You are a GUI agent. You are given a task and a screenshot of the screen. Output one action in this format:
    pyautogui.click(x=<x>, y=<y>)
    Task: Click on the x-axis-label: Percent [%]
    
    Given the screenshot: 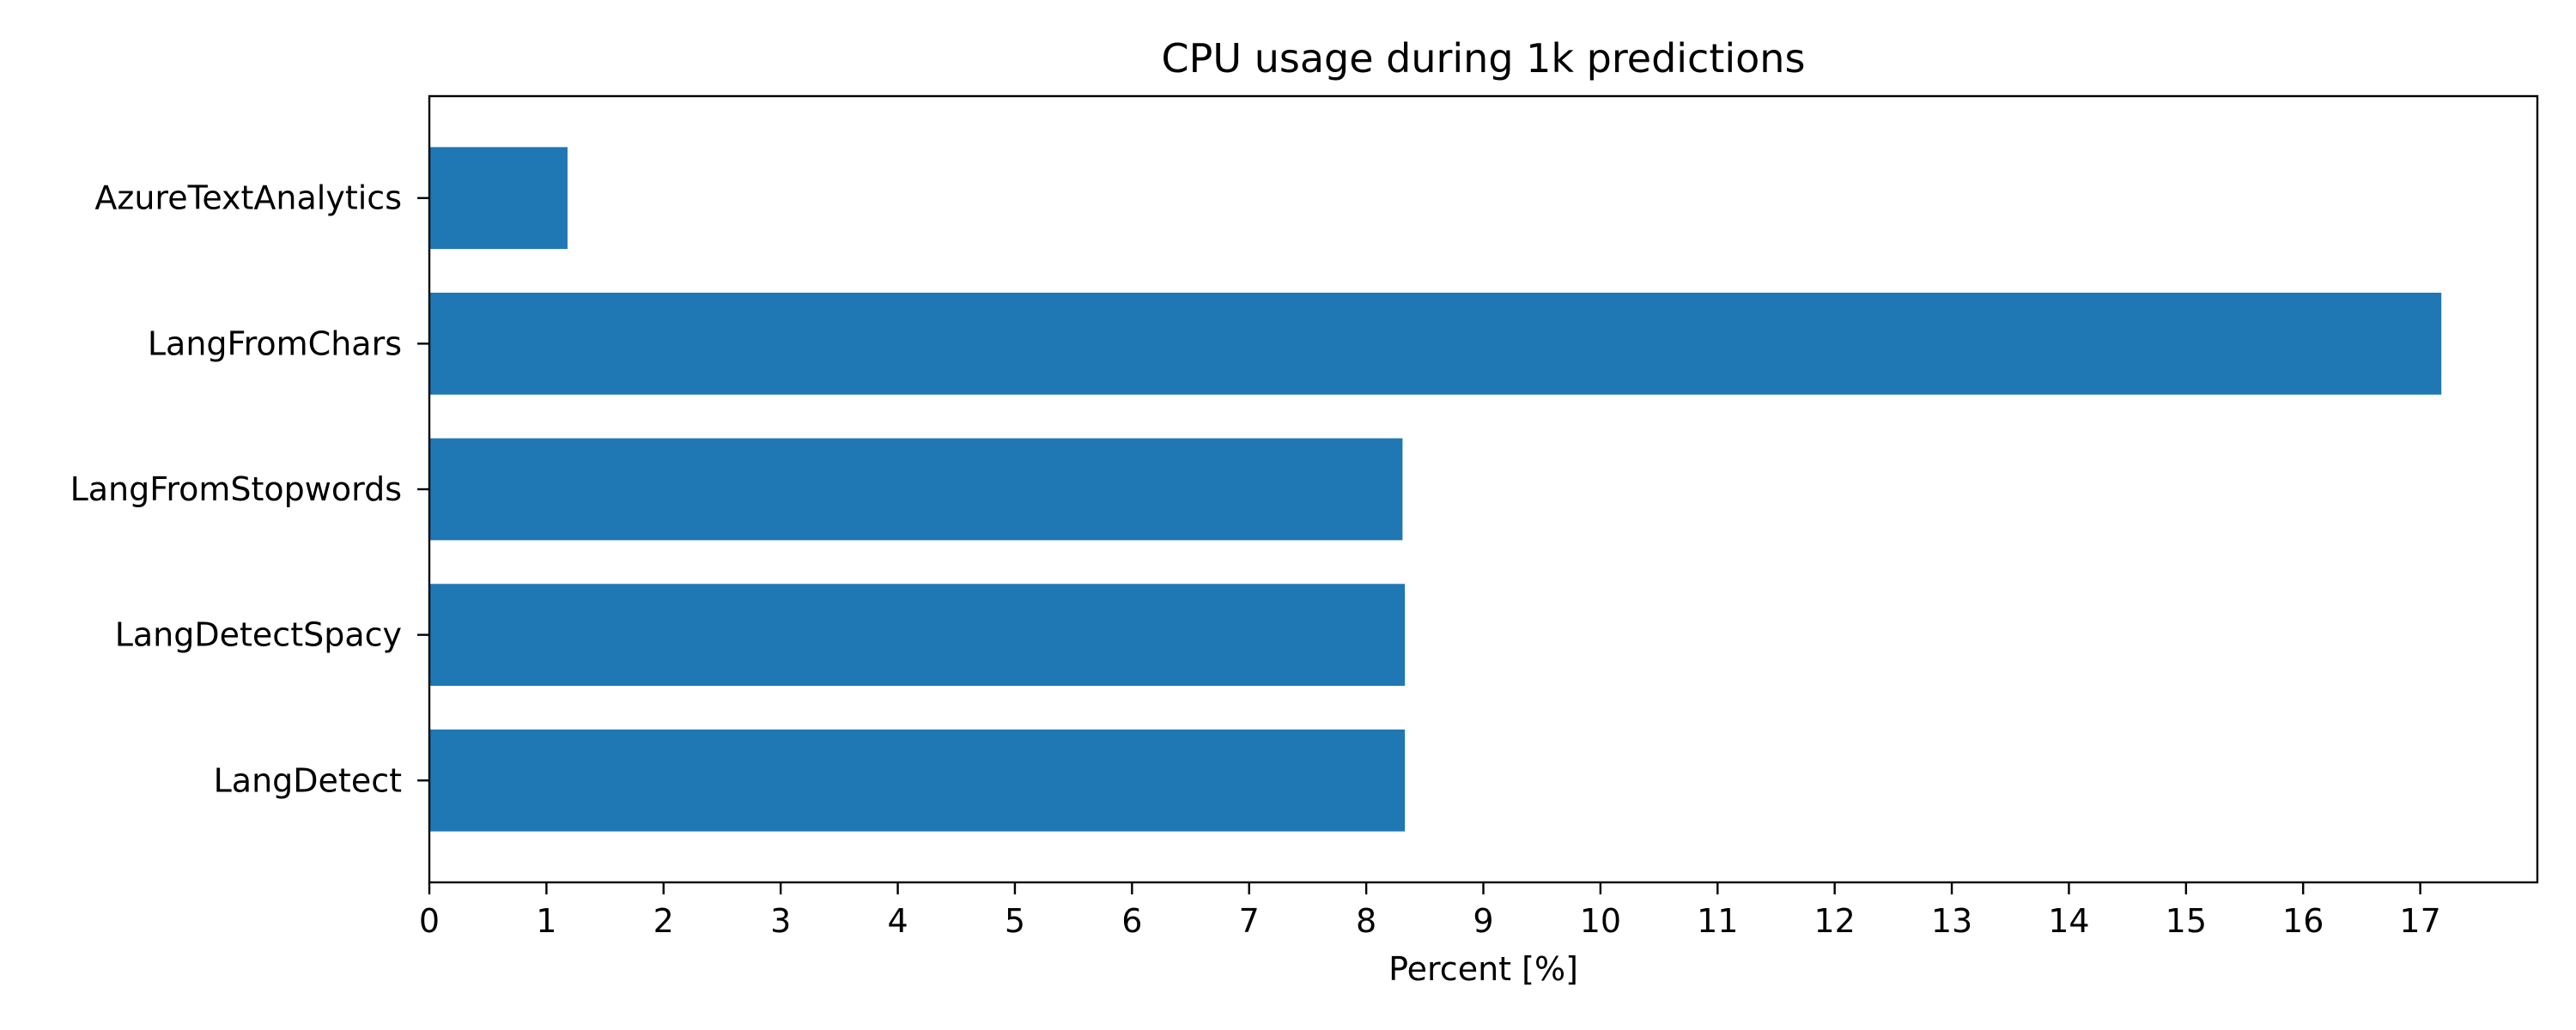 What is the action you would take?
    pyautogui.click(x=1483, y=969)
    